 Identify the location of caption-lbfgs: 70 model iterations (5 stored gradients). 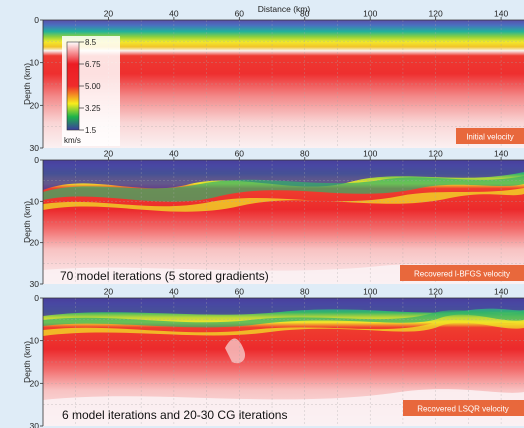
(164, 276).